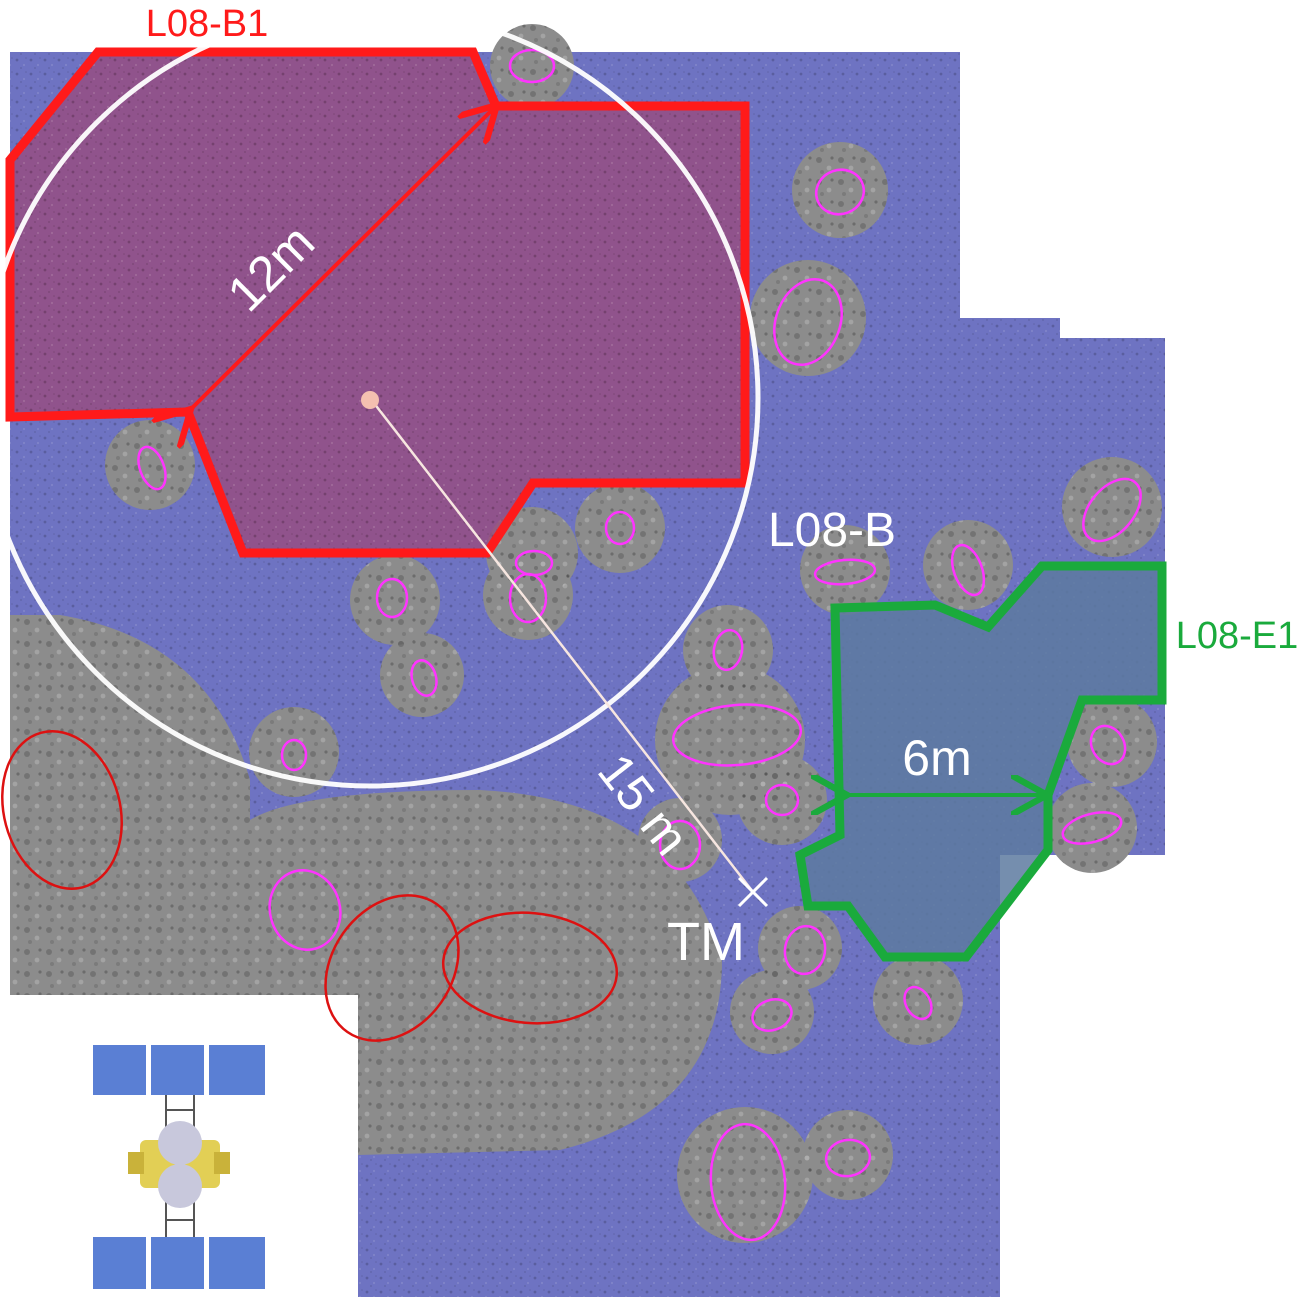 The image size is (1316, 1297). Describe the element at coordinates (341, 260) in the screenshot. I see `arrow-12m` at that location.